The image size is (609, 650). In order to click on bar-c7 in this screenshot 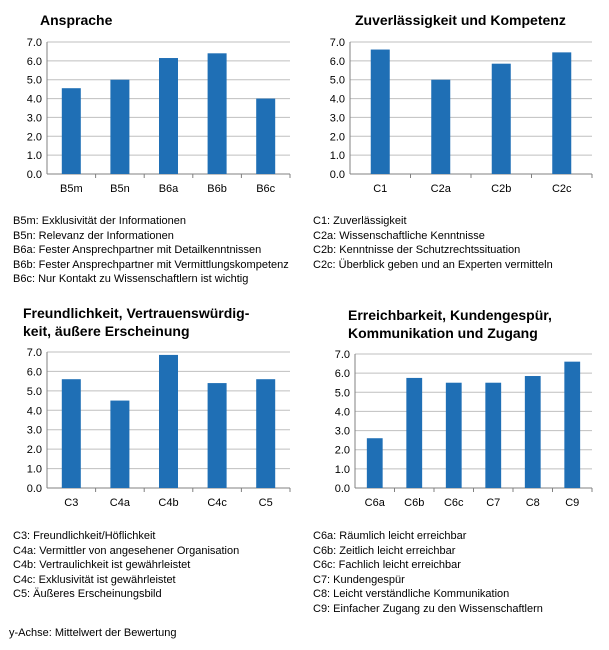, I will do `click(493, 435)`.